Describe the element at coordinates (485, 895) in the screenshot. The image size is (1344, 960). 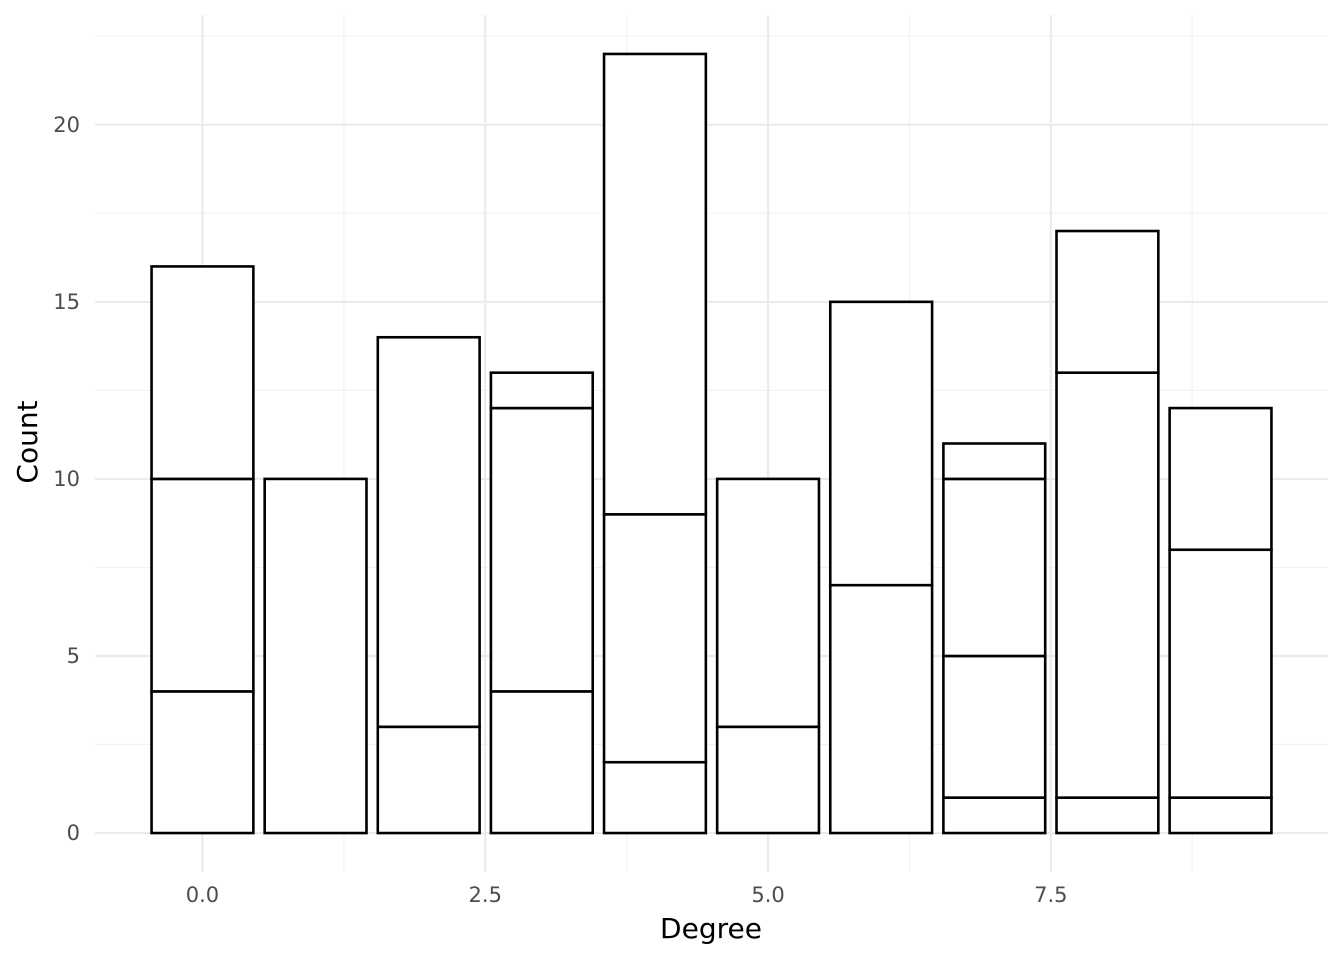
I see `x-tick-label-1: 2.5` at that location.